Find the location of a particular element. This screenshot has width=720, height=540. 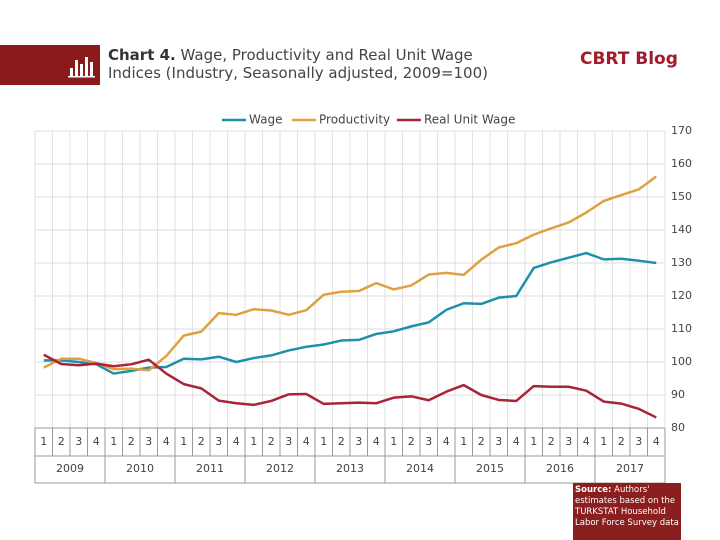

source-label: Source: is located at coordinates (593, 490).